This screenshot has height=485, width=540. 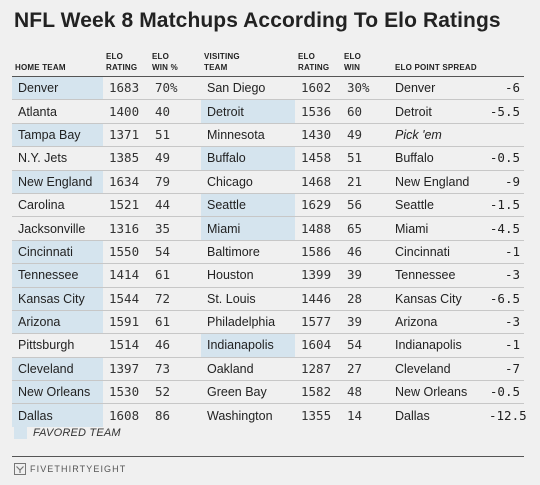 I want to click on visit-win-cell: 60, so click(x=363, y=111).